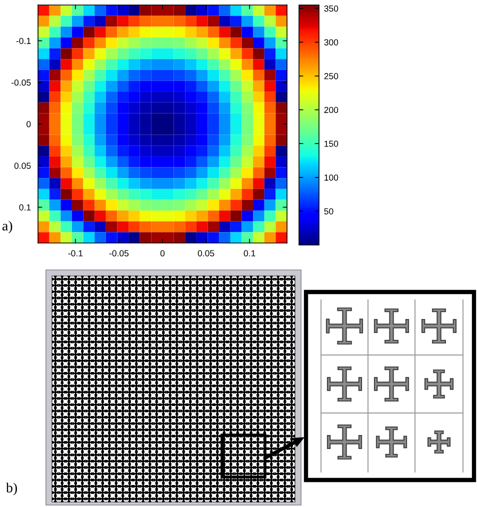  I want to click on text: a), so click(7, 227).